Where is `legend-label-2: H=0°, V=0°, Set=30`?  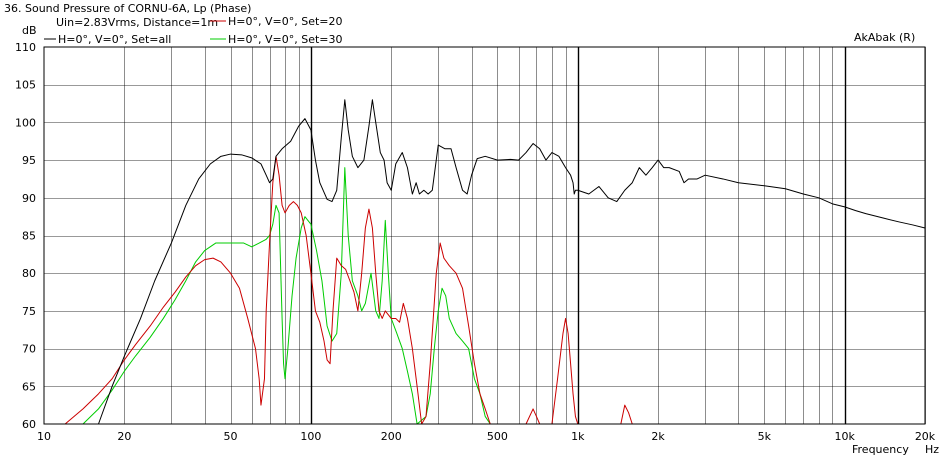 legend-label-2: H=0°, V=0°, Set=30 is located at coordinates (285, 39).